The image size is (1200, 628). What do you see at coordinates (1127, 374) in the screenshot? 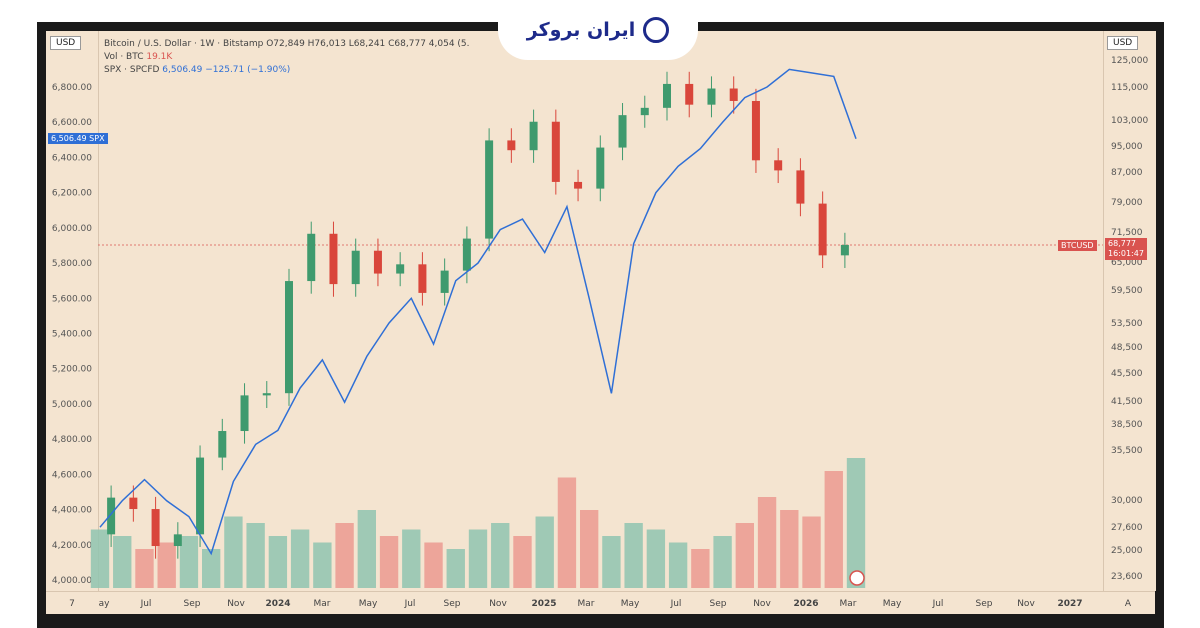
I see `right-tick-label: 45,500` at bounding box center [1127, 374].